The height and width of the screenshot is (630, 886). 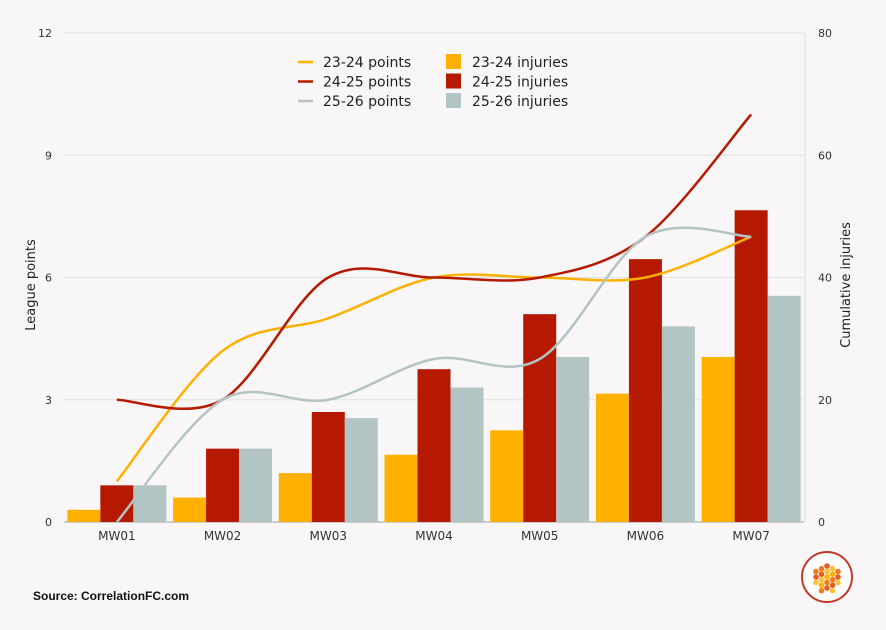 I want to click on legend-label: 24-25 injuries, so click(x=520, y=83).